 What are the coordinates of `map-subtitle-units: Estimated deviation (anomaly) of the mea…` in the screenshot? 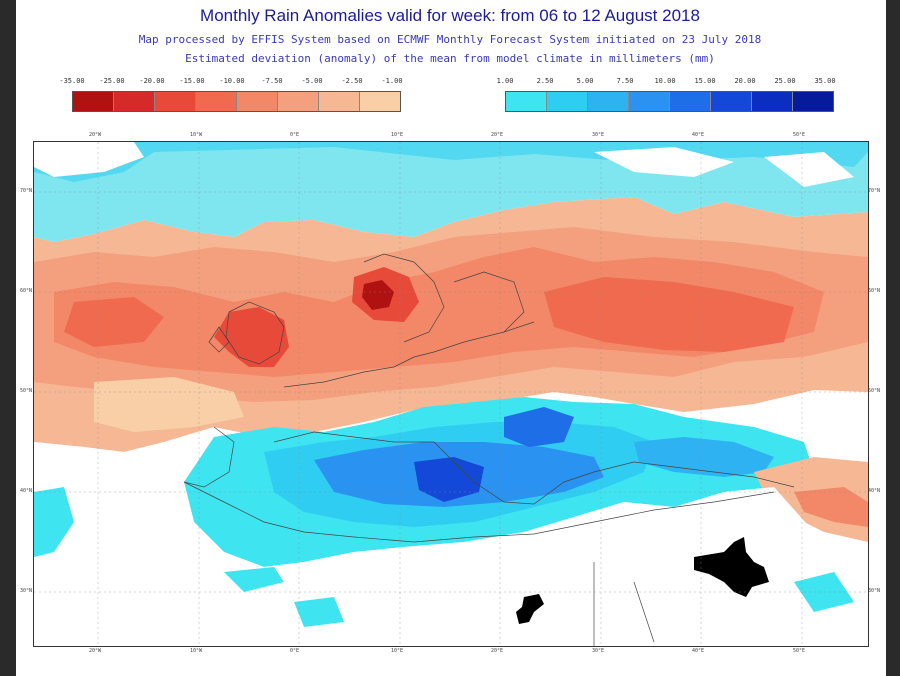 It's located at (450, 58).